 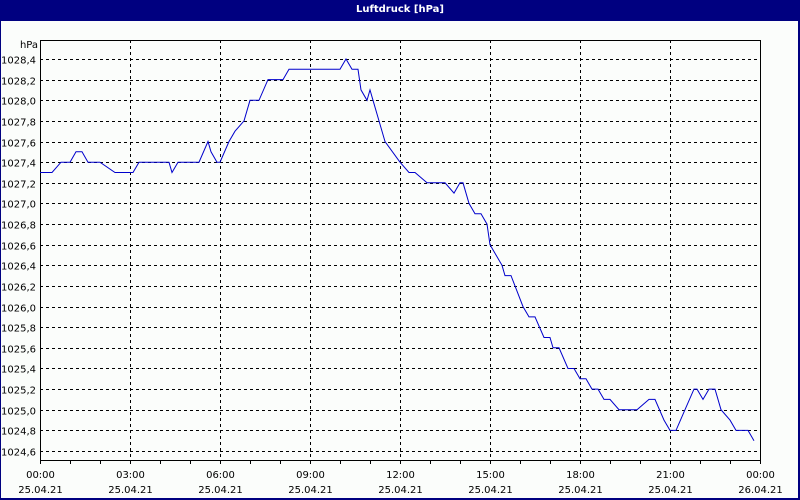 What do you see at coordinates (18, 247) in the screenshot?
I see `y-tick-label: 1026,6` at bounding box center [18, 247].